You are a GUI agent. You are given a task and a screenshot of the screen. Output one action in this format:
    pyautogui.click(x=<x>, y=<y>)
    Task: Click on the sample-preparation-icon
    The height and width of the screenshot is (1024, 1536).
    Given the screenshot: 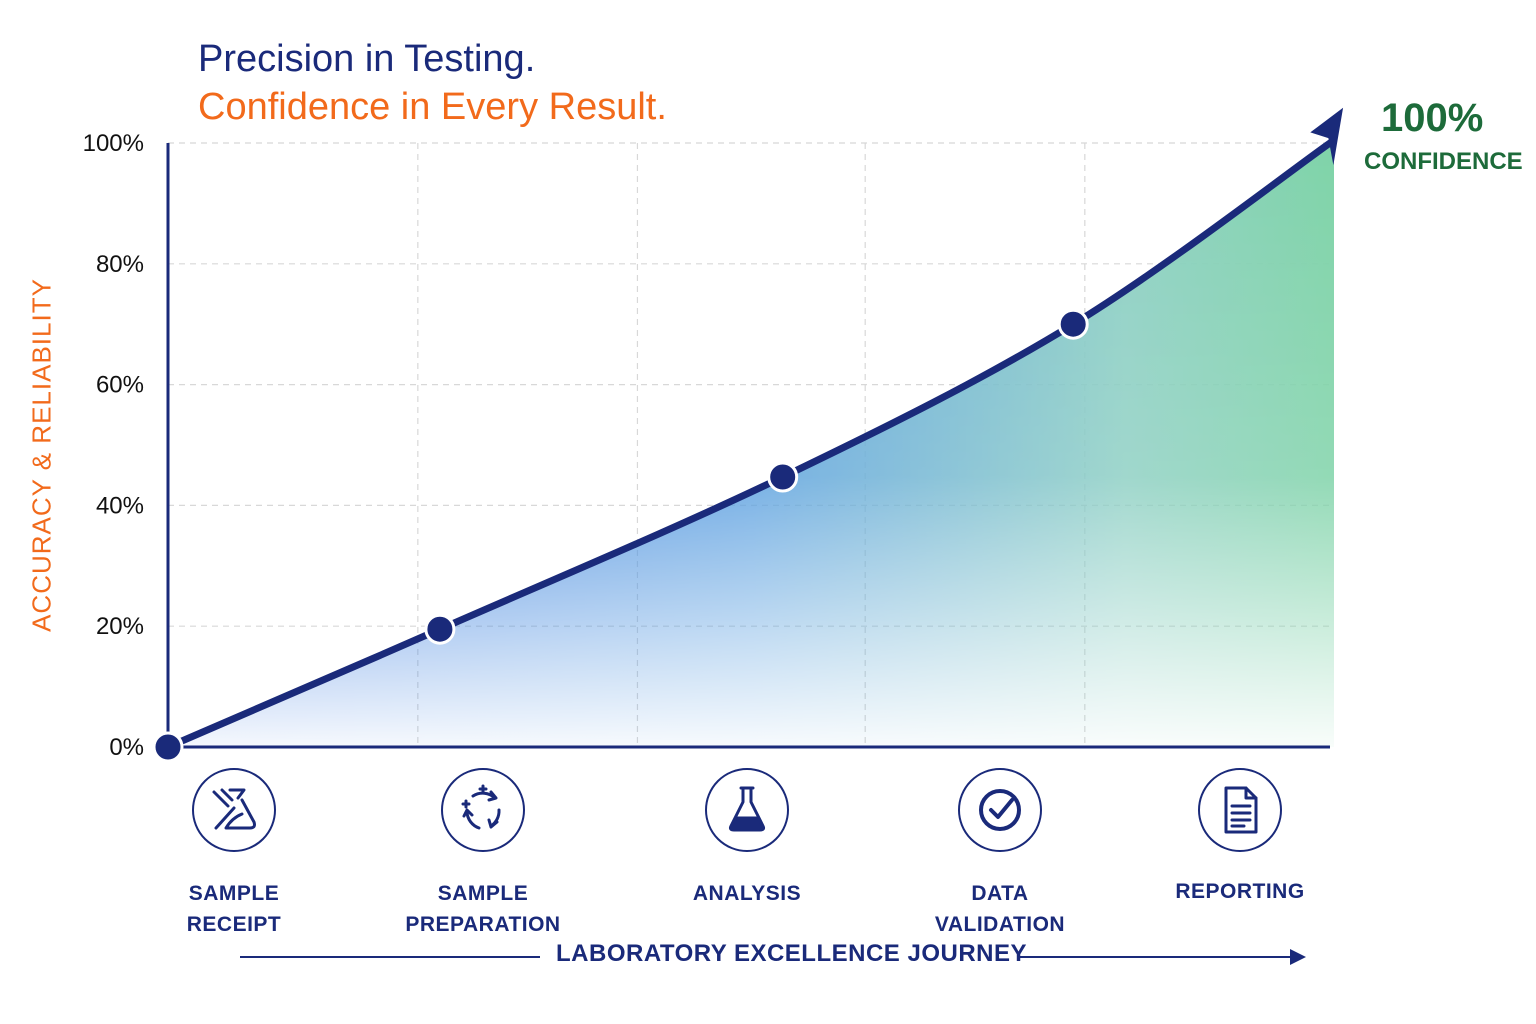 What is the action you would take?
    pyautogui.click(x=483, y=810)
    